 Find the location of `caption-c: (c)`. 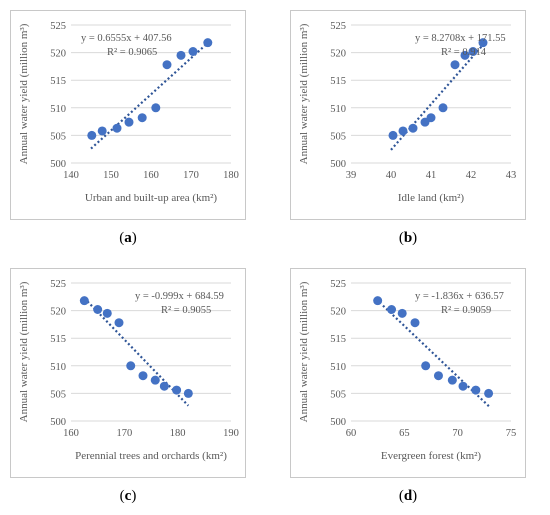

caption-c: (c) is located at coordinates (128, 496).